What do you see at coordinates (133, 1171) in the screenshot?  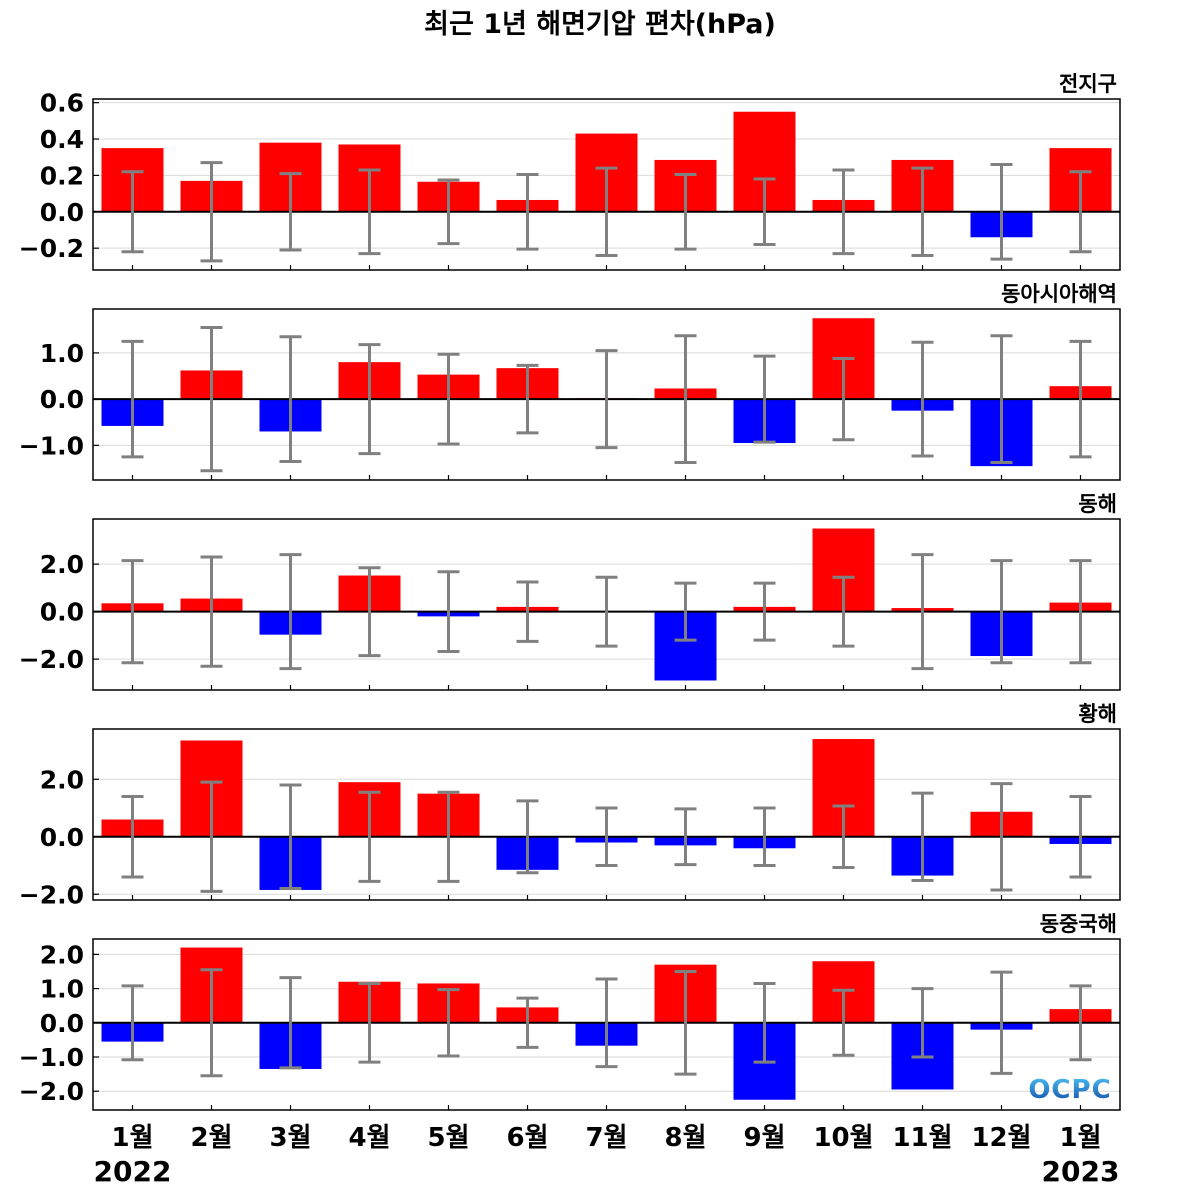 I see `year-label-start: 2022` at bounding box center [133, 1171].